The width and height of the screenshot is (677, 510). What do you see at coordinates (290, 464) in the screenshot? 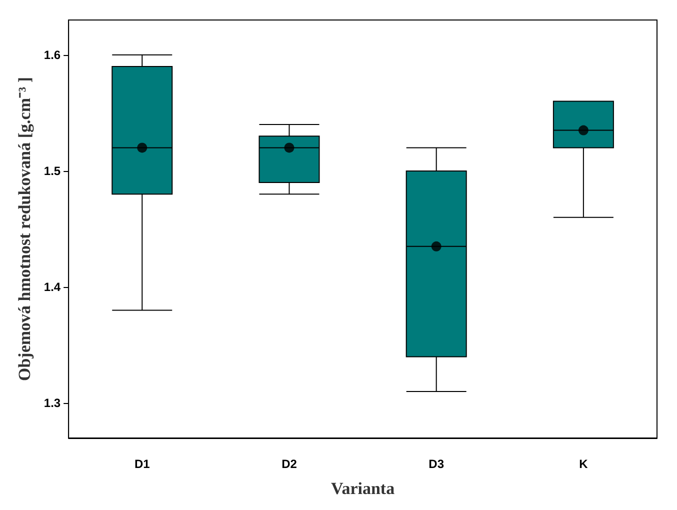
I see `x-tick-label: D2` at bounding box center [290, 464].